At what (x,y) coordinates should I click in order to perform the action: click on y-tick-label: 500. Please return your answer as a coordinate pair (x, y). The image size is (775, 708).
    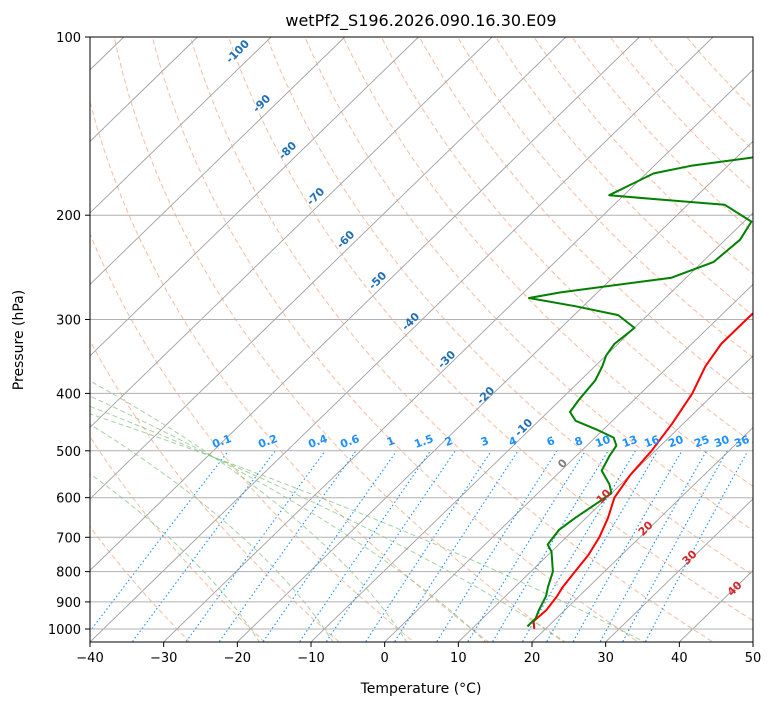
    Looking at the image, I should click on (68, 452).